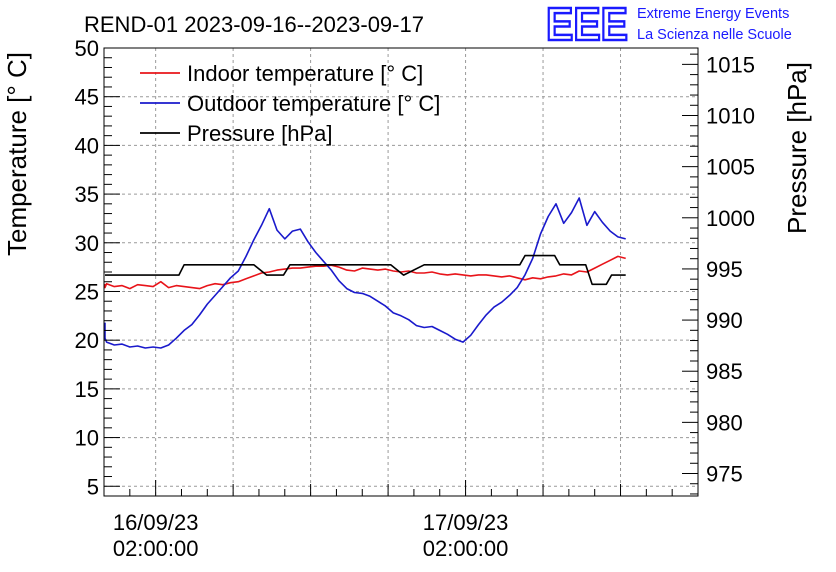 The height and width of the screenshot is (572, 836). What do you see at coordinates (797, 148) in the screenshot?
I see `y2-axis-label: Pressure [hPa]` at bounding box center [797, 148].